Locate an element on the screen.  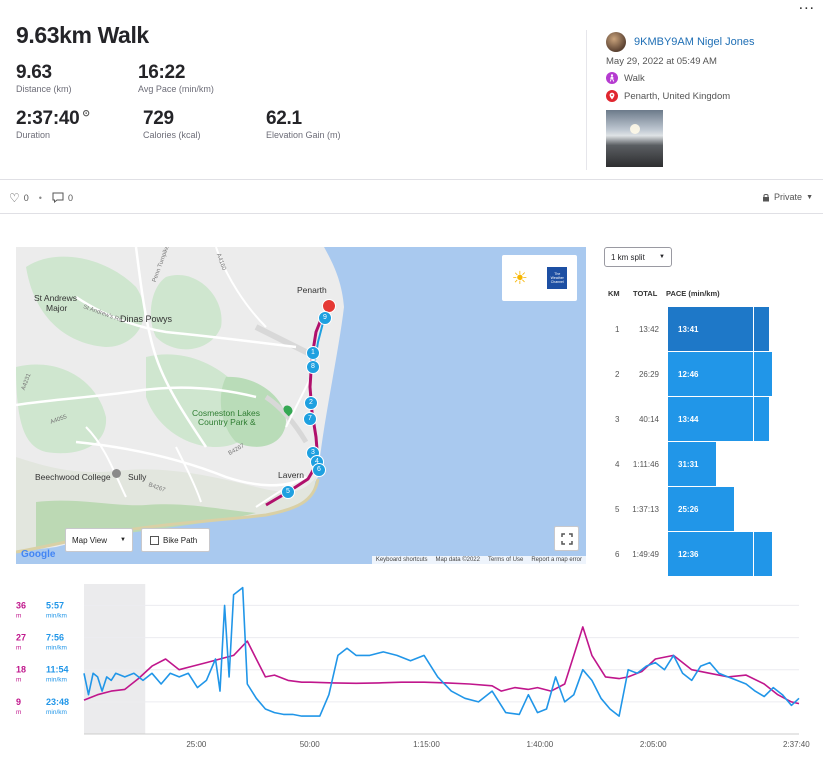
fullscreen-button is located at coordinates (566, 538).